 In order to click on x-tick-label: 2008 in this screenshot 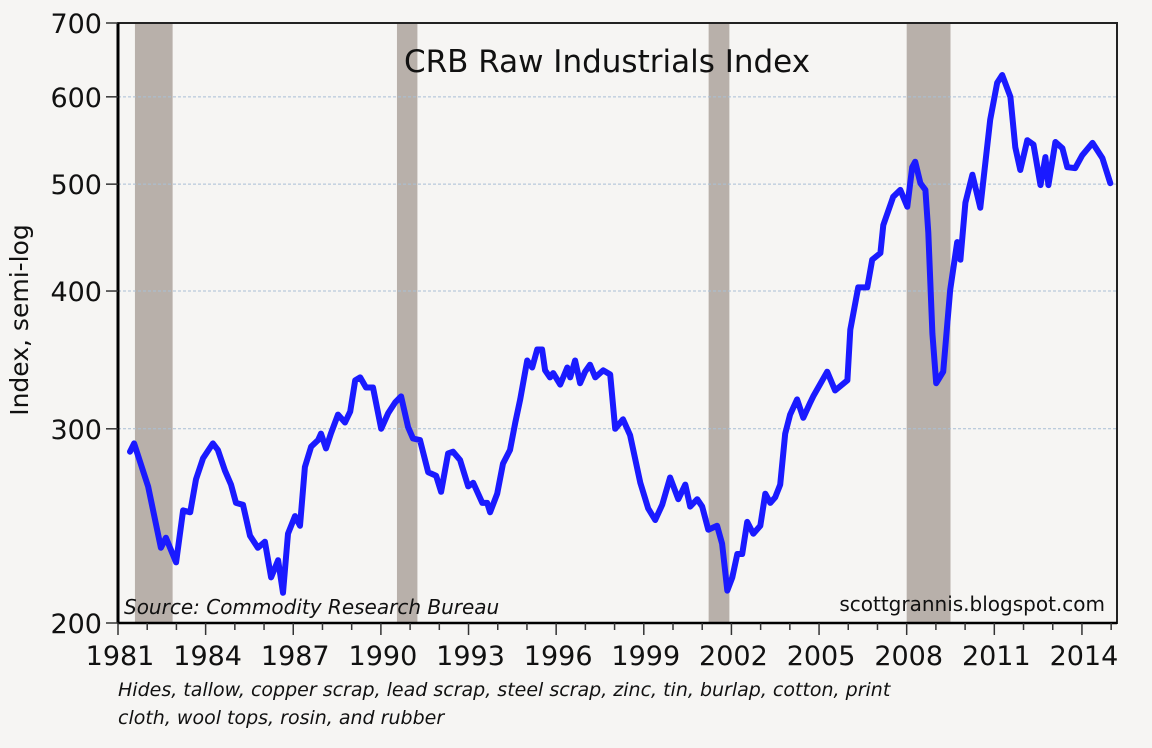, I will do `click(908, 656)`.